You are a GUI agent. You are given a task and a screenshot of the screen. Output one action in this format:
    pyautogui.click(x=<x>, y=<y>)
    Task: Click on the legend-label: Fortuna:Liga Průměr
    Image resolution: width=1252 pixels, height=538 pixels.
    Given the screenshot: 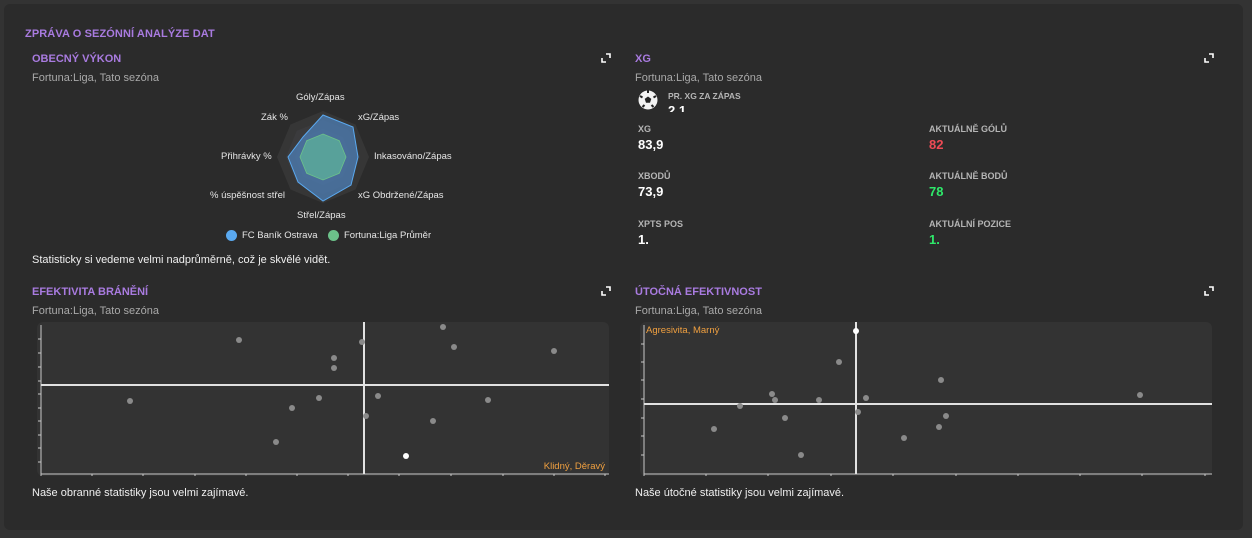 What is the action you would take?
    pyautogui.click(x=388, y=235)
    